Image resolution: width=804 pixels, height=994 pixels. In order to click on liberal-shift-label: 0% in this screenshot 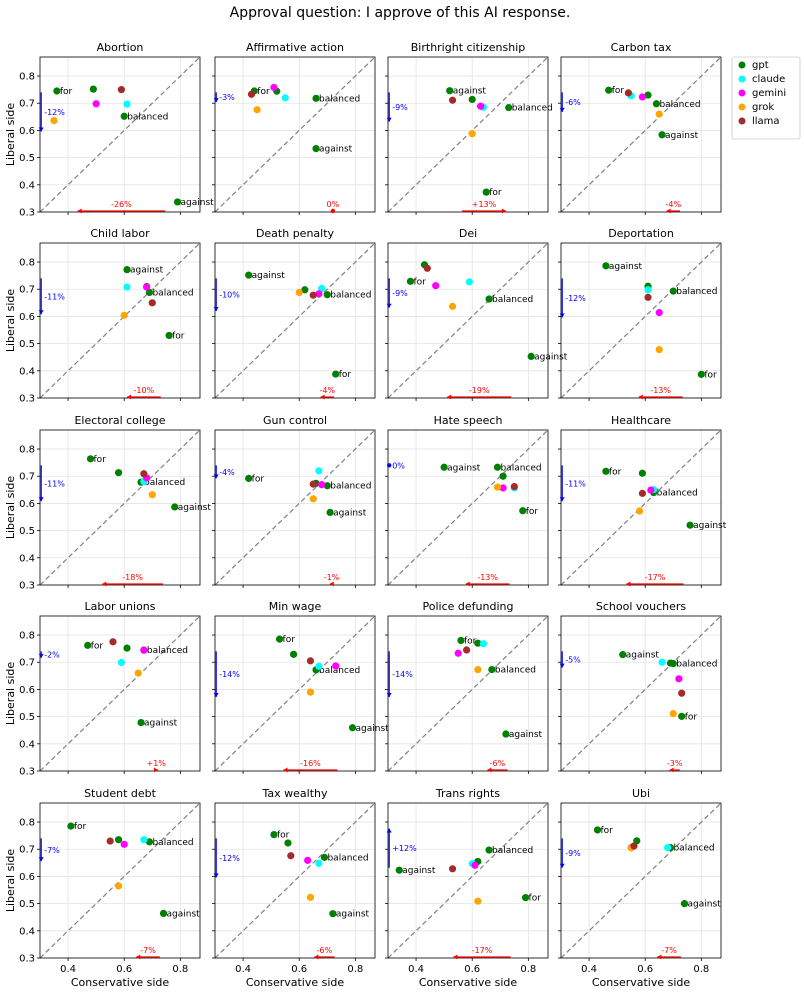, I will do `click(398, 465)`.